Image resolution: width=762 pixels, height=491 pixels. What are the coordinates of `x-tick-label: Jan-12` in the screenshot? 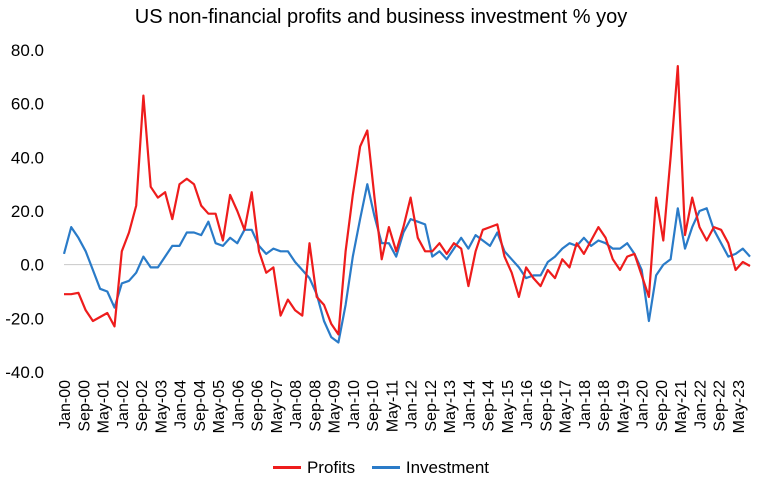 It's located at (412, 404).